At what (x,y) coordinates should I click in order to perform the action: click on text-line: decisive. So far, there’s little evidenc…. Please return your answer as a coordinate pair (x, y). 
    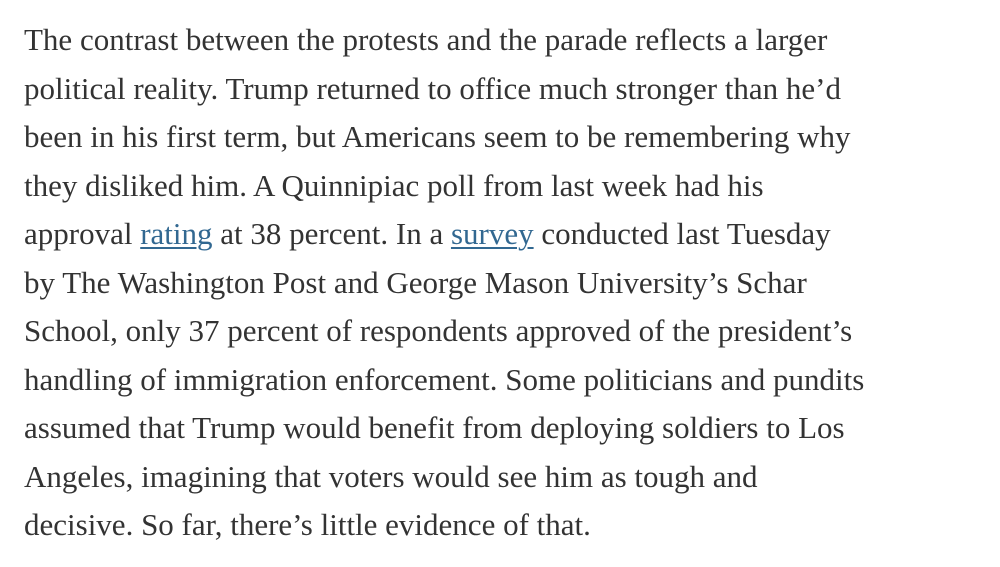
    Looking at the image, I should click on (509, 525).